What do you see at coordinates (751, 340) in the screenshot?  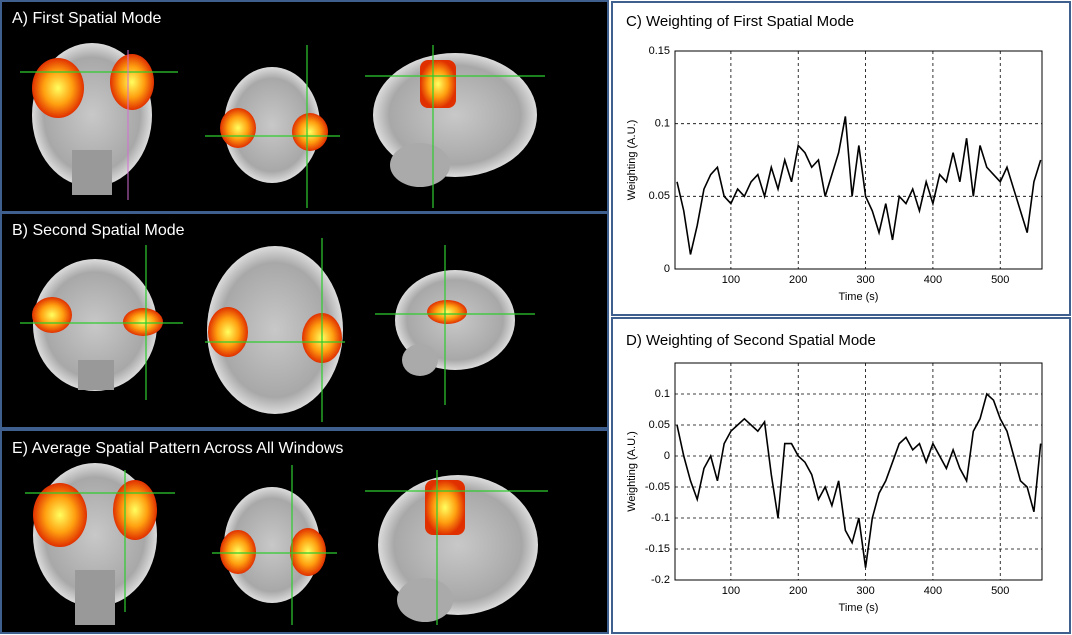 I see `chart-title: D) Weighting of Second Spatial Mode` at bounding box center [751, 340].